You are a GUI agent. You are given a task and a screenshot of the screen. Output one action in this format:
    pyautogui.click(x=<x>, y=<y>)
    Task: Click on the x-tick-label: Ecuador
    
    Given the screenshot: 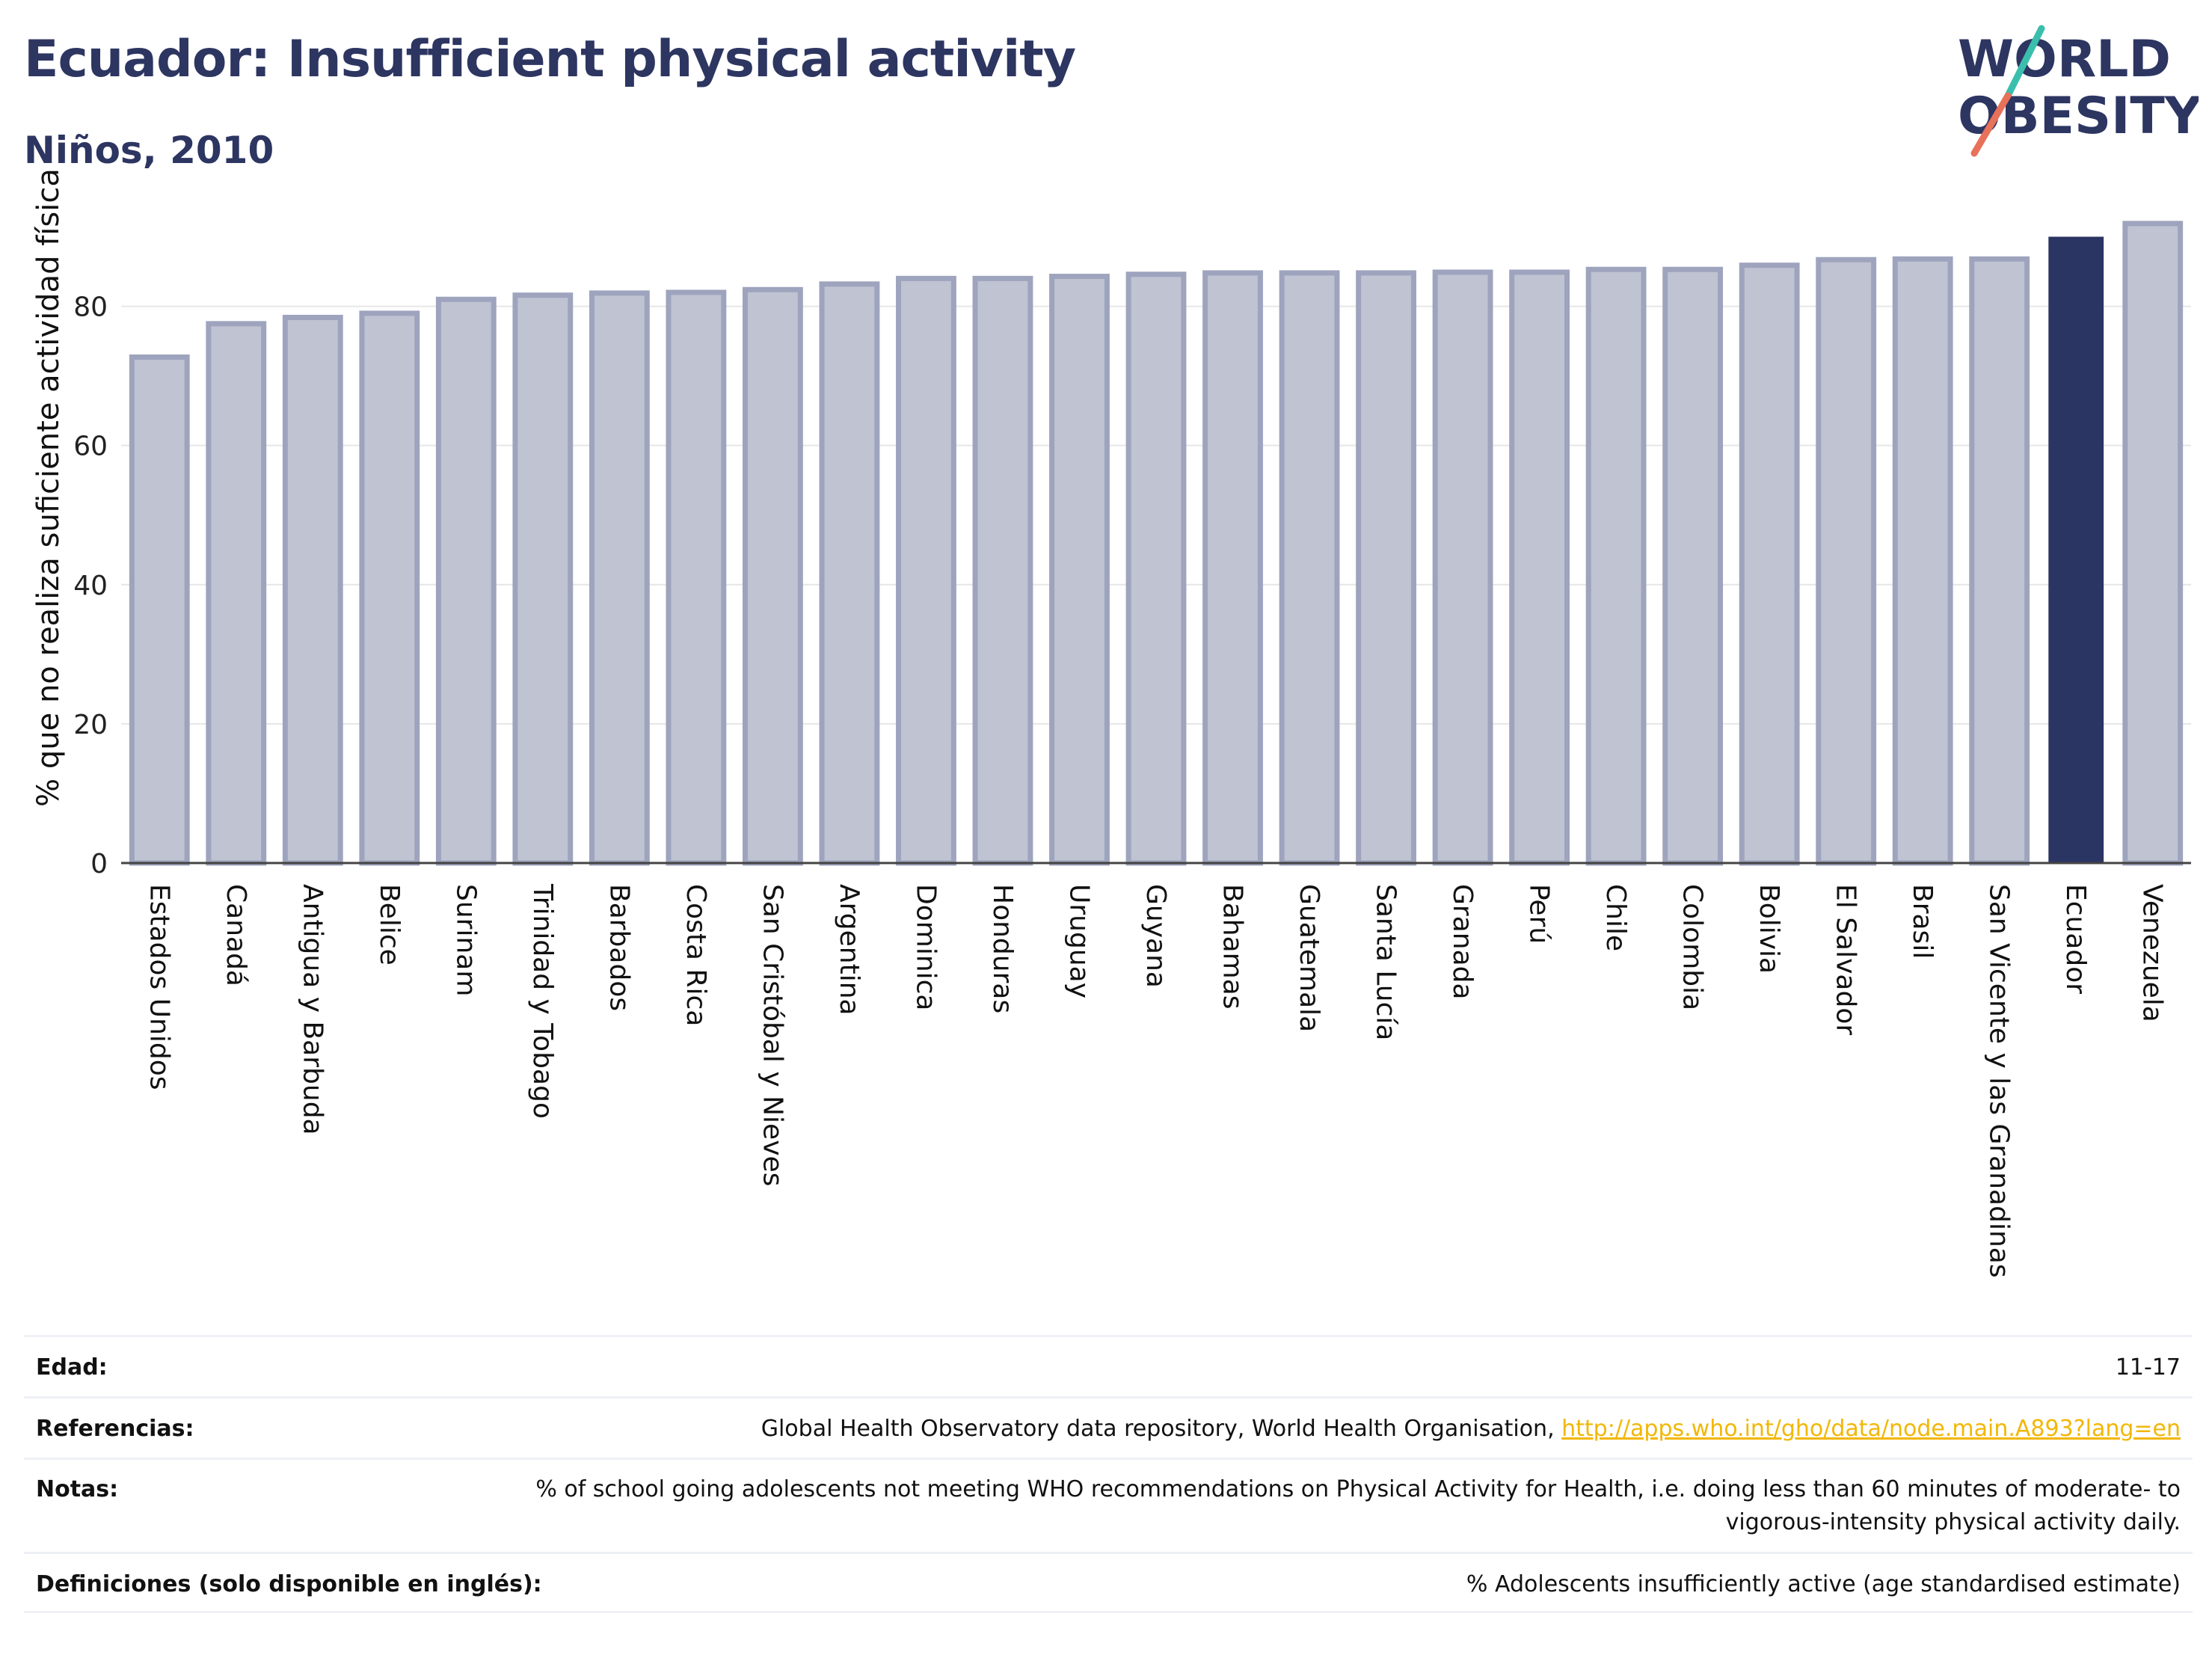 What is the action you would take?
    pyautogui.click(x=2075, y=939)
    